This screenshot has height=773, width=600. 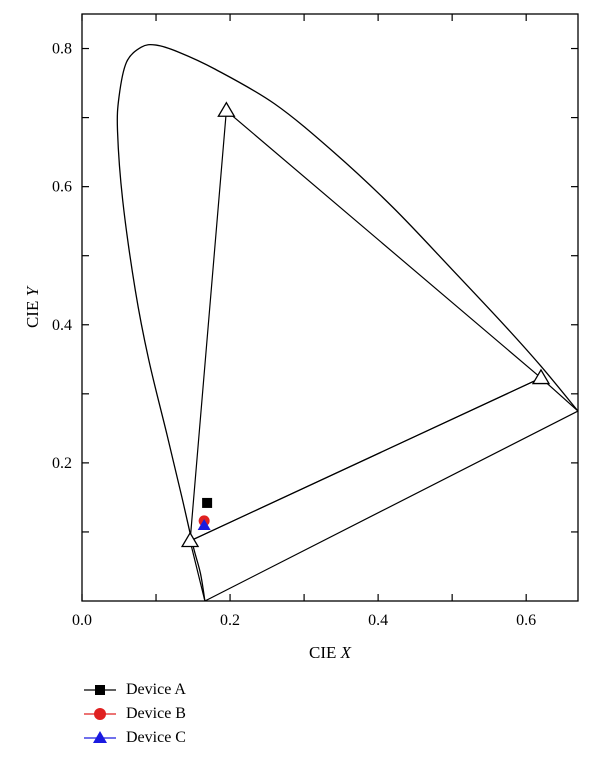 I want to click on x-tick-label: 0.6, so click(x=526, y=620).